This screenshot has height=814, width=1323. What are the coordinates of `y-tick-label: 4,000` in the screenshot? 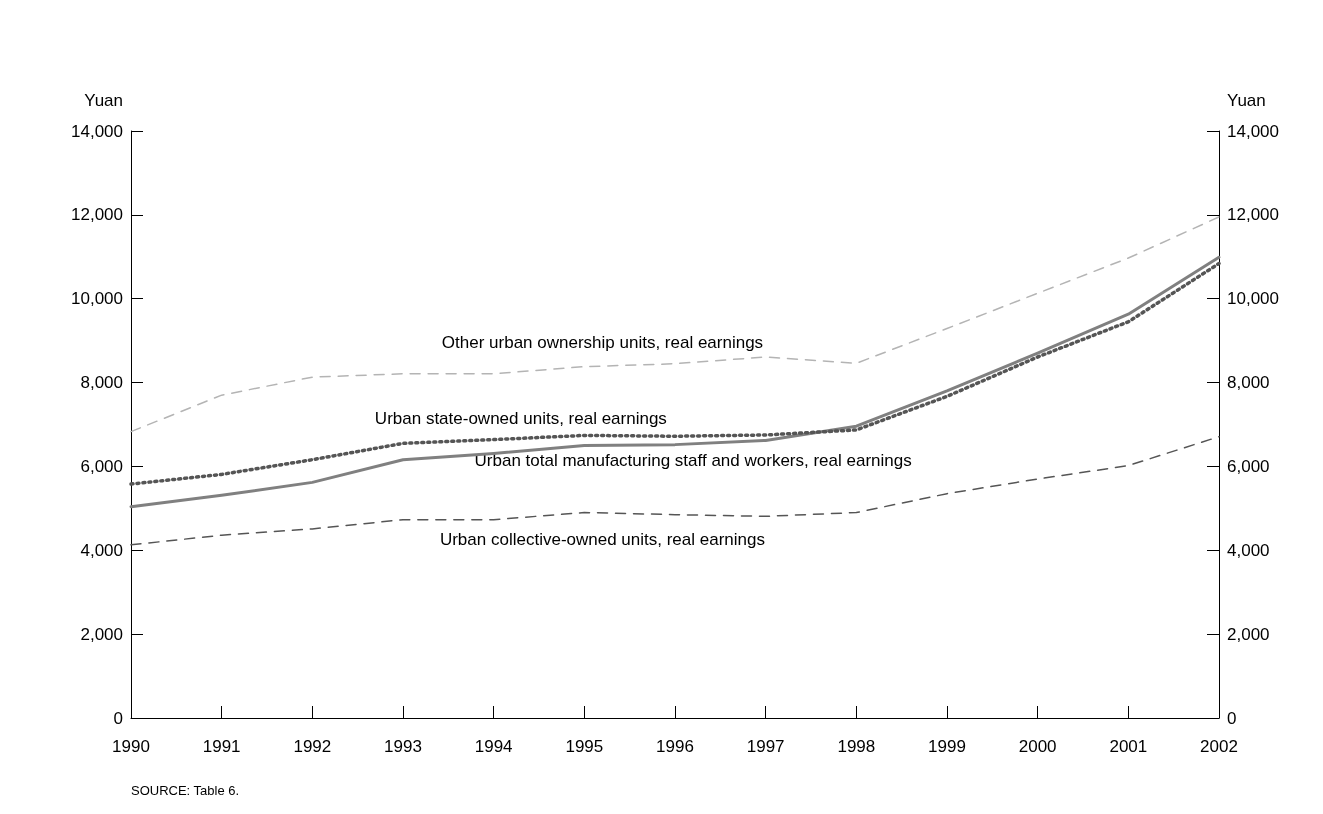 It's located at (101, 550).